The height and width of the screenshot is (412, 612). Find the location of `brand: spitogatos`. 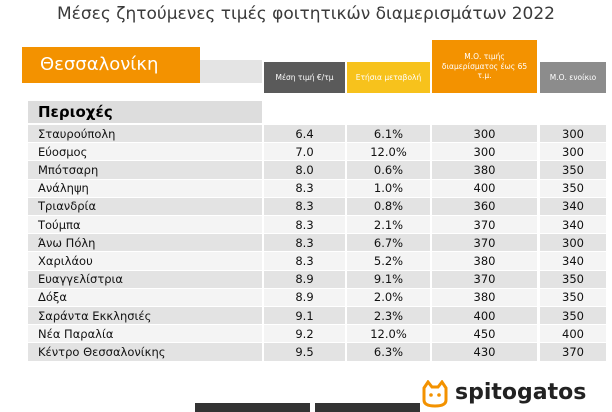

brand: spitogatos is located at coordinates (521, 392).